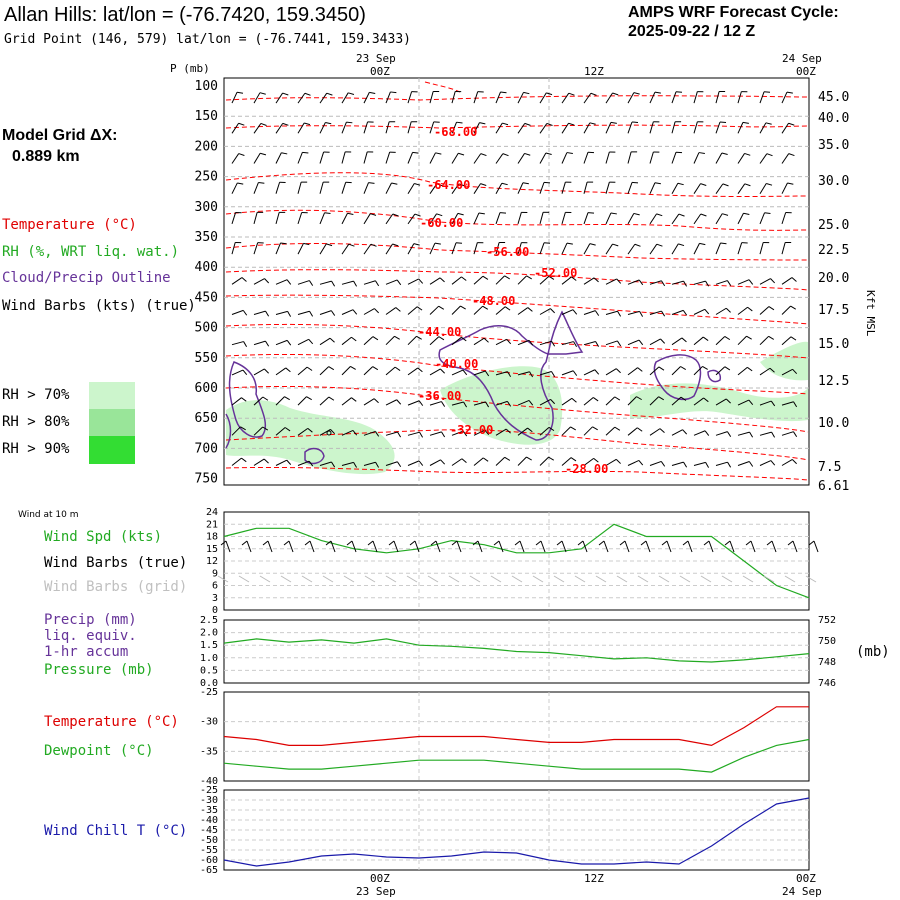 The width and height of the screenshot is (900, 900). What do you see at coordinates (209, 860) in the screenshot?
I see `wind-chill-tick: -60` at bounding box center [209, 860].